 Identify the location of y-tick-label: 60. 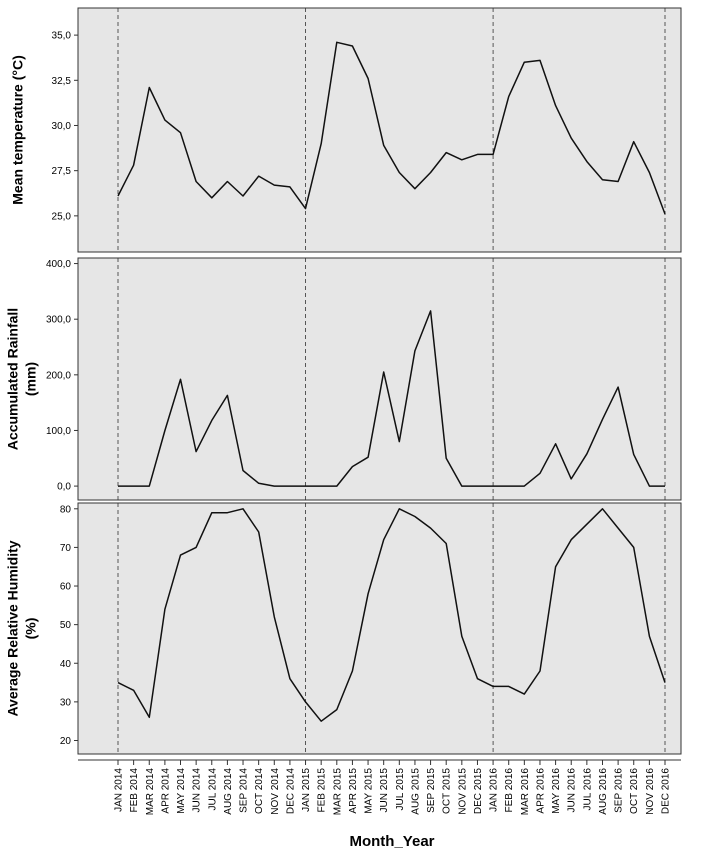
(66, 587).